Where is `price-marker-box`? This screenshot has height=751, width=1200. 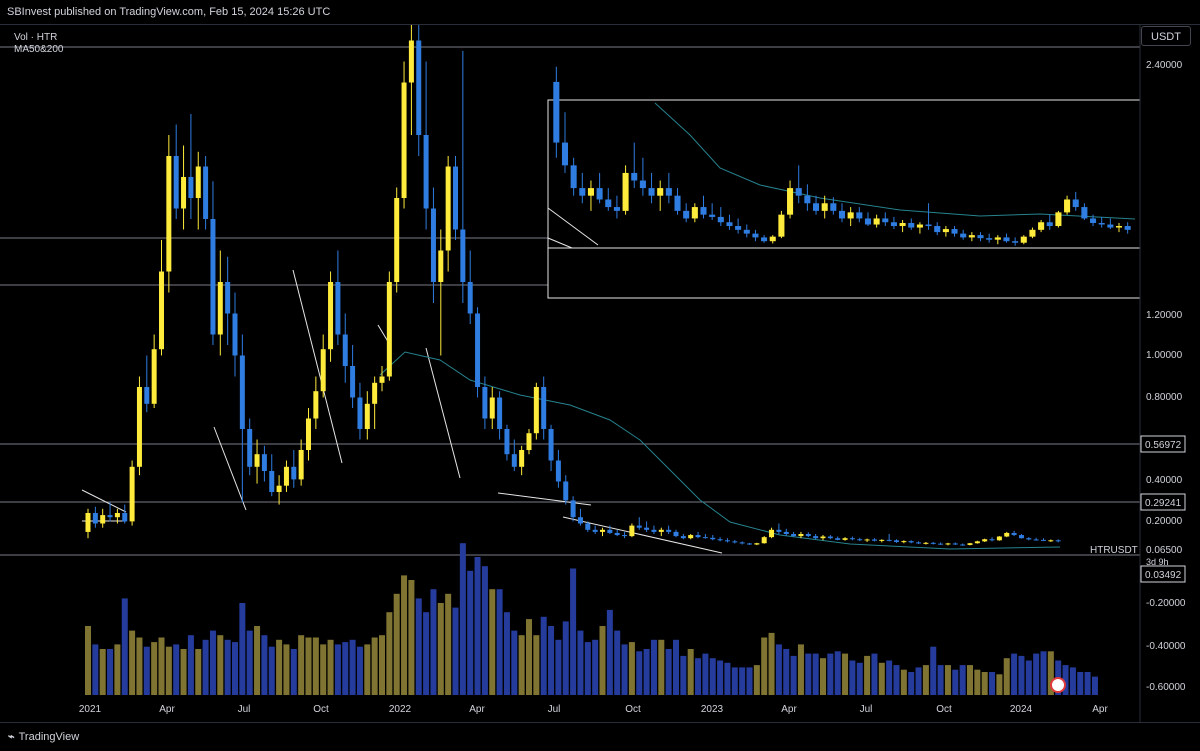
price-marker-box is located at coordinates (1163, 502).